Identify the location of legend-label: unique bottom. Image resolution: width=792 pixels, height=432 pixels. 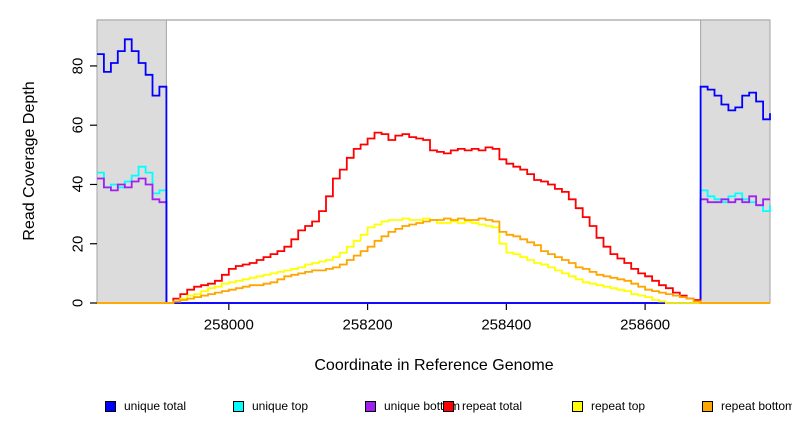
(422, 406).